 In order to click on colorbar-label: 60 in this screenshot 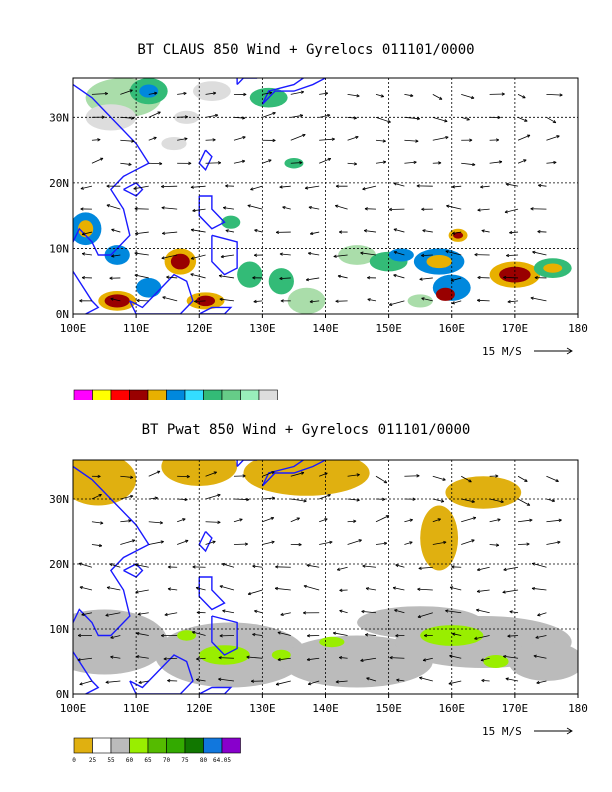, I will do `click(130, 760)`.